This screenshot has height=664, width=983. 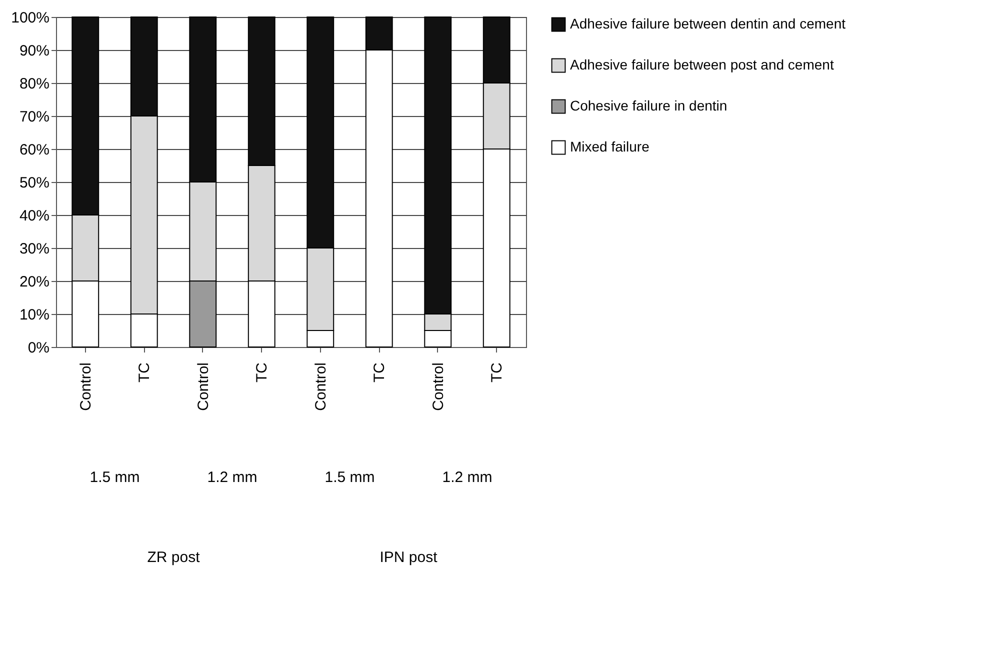 I want to click on text: ZR post, so click(x=174, y=557).